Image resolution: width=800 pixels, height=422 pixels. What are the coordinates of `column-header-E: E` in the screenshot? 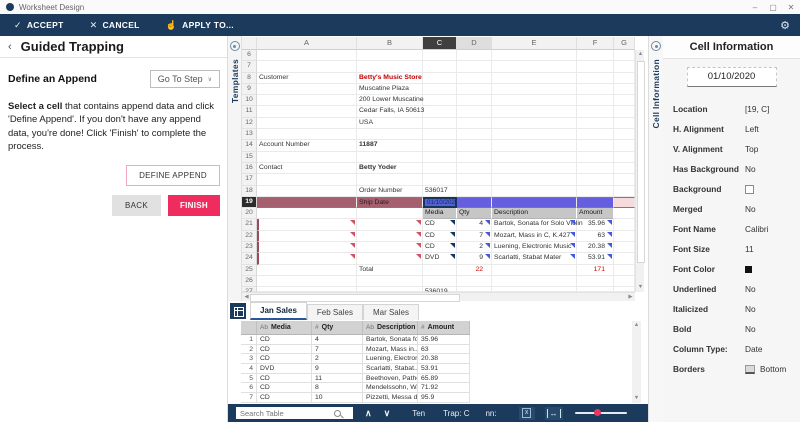 It's located at (534, 43).